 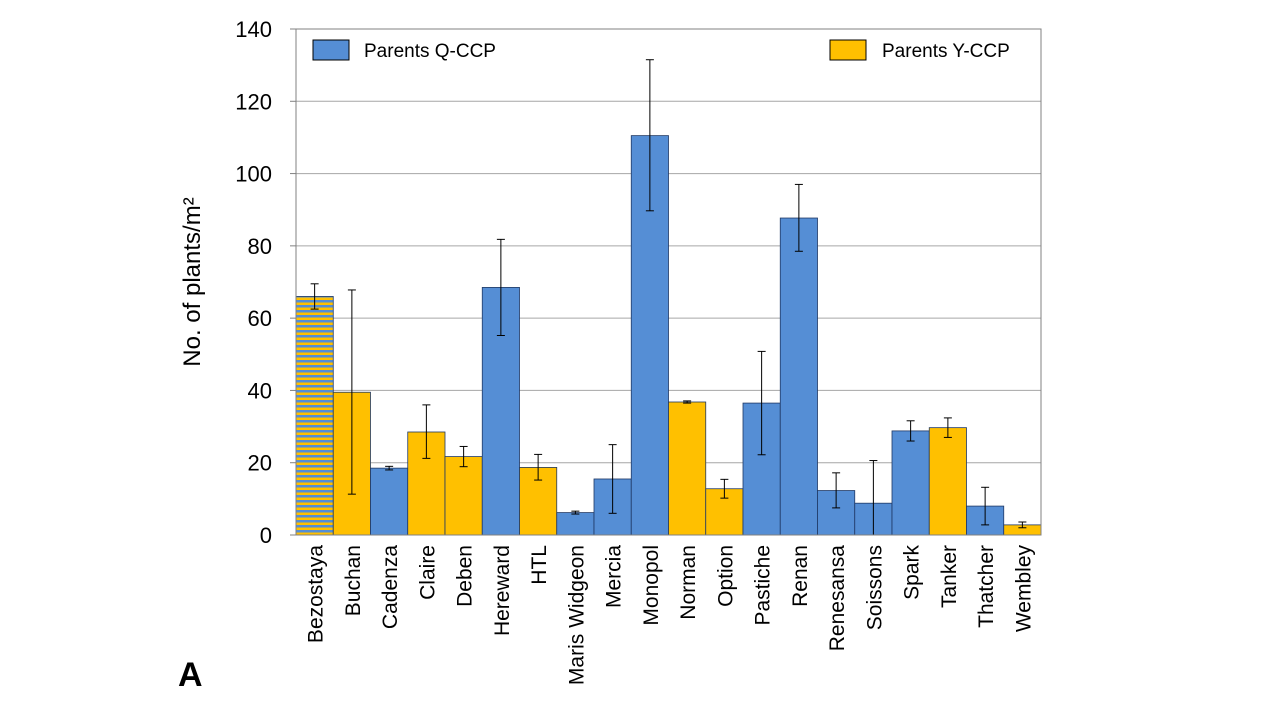 I want to click on bar-norman, so click(x=687, y=468).